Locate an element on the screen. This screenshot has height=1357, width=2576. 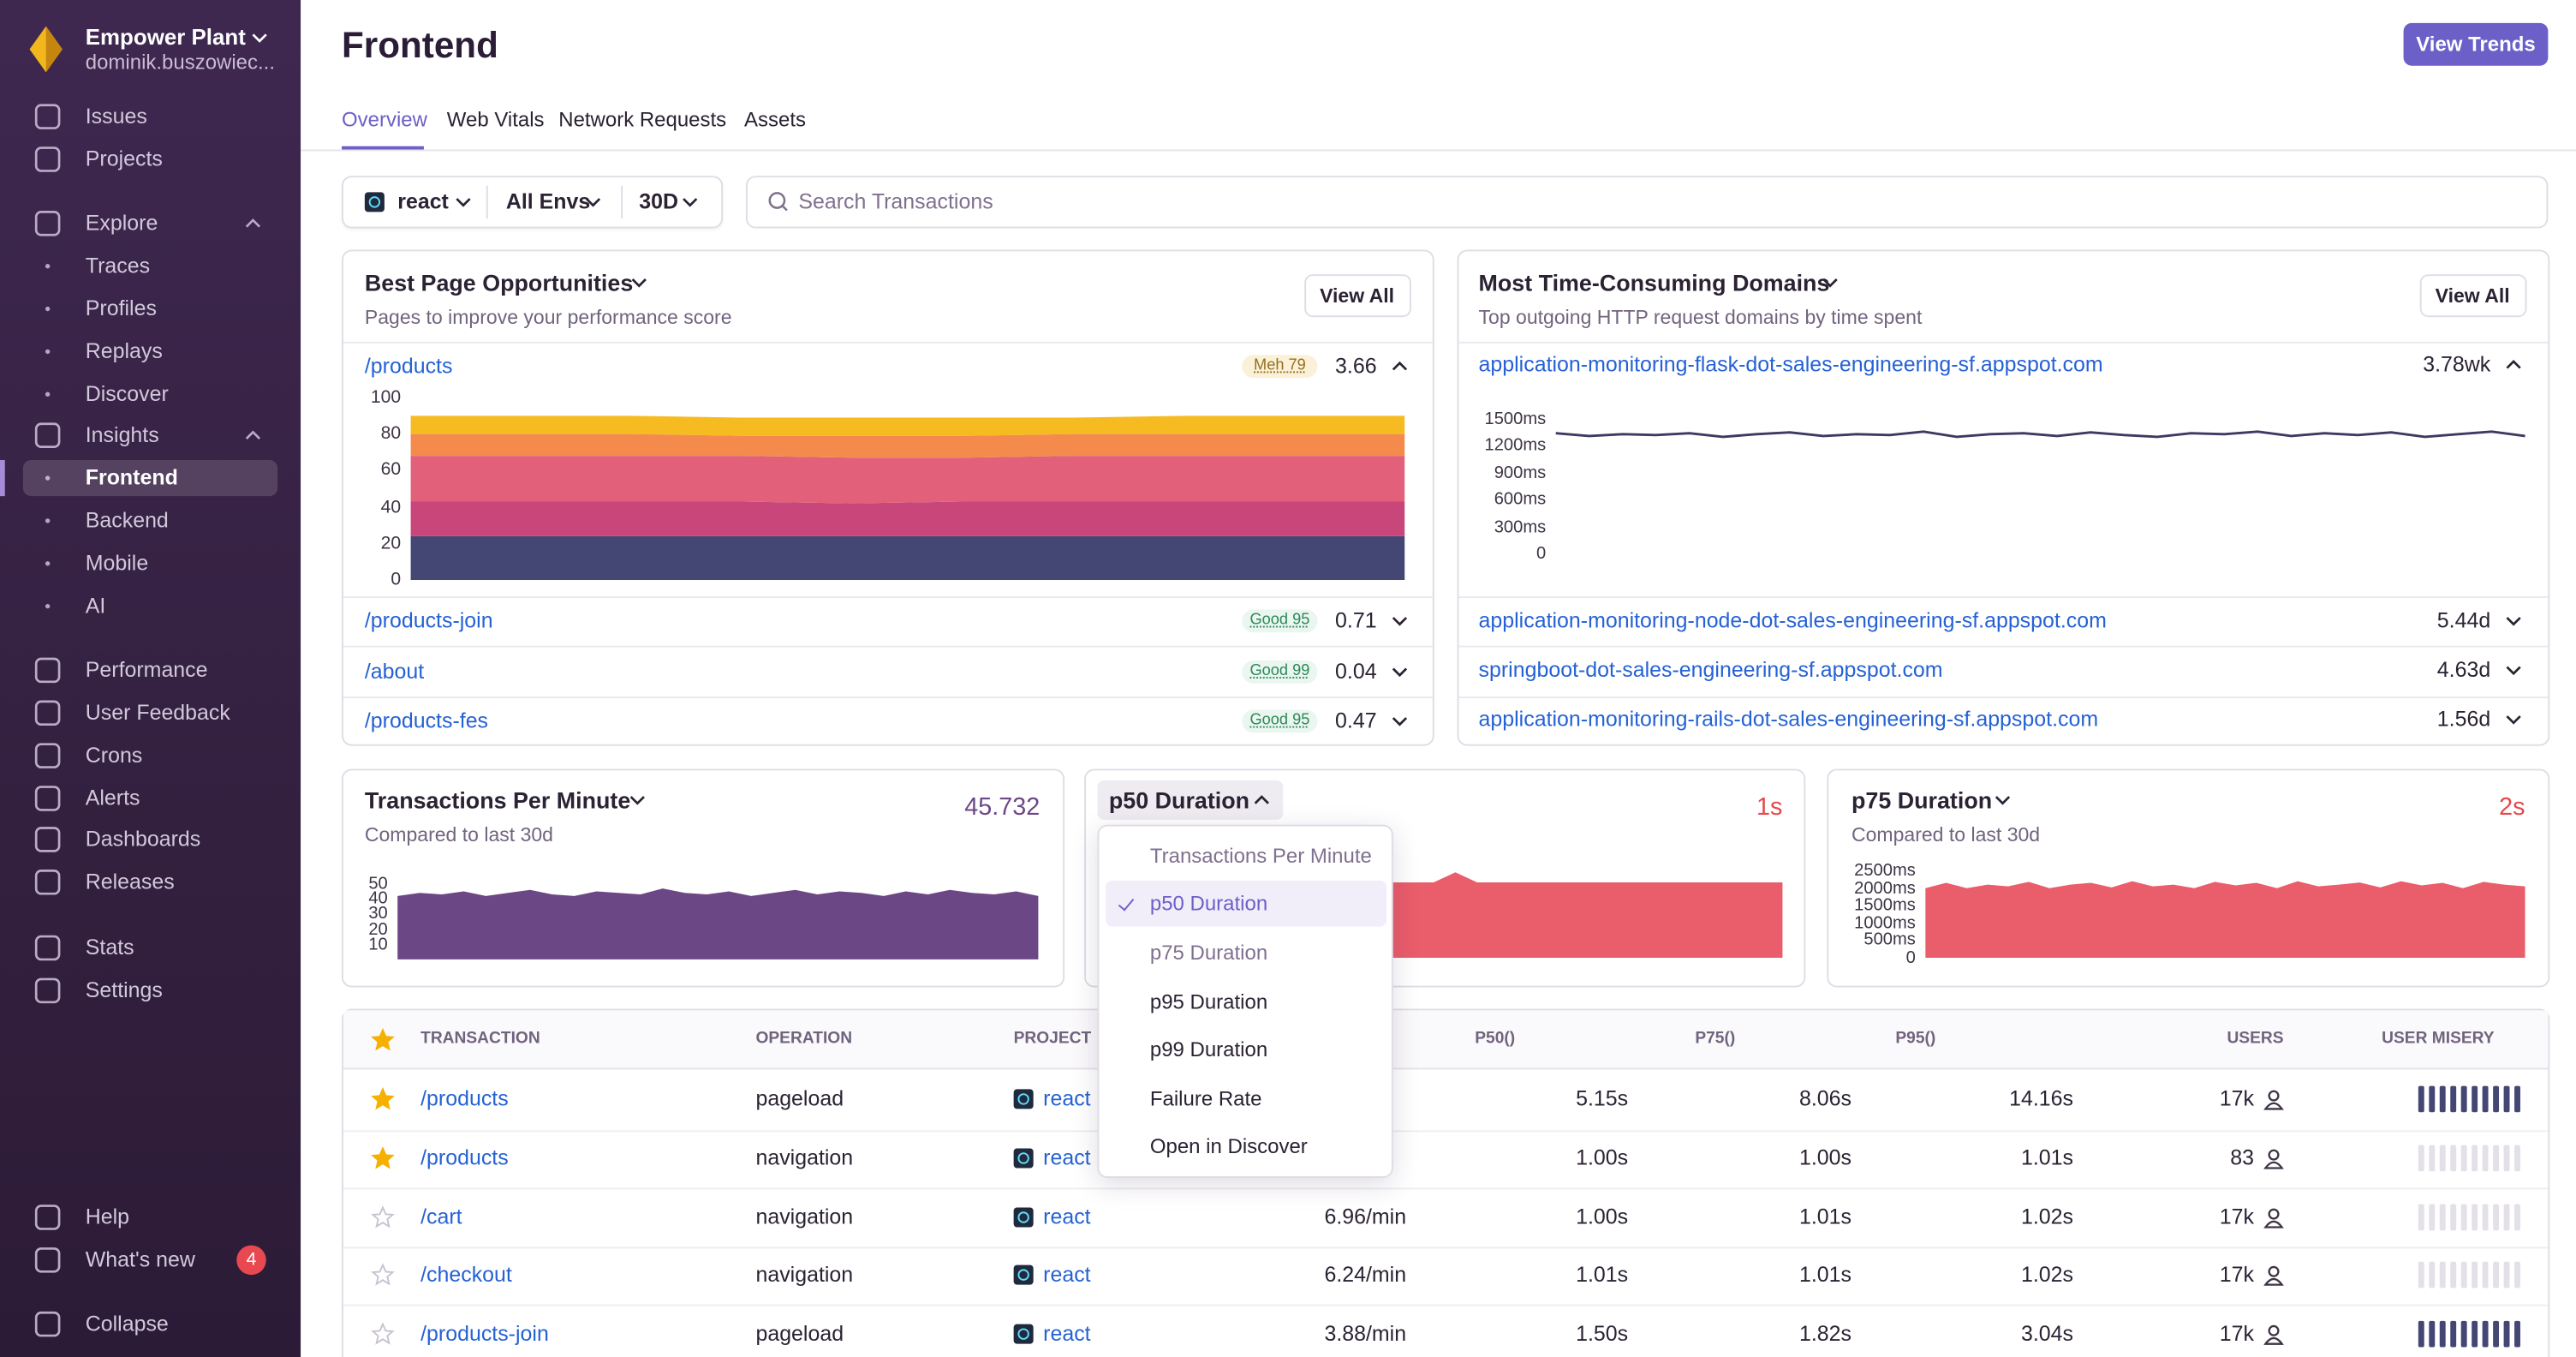
env-filter: All Envs is located at coordinates (548, 201).